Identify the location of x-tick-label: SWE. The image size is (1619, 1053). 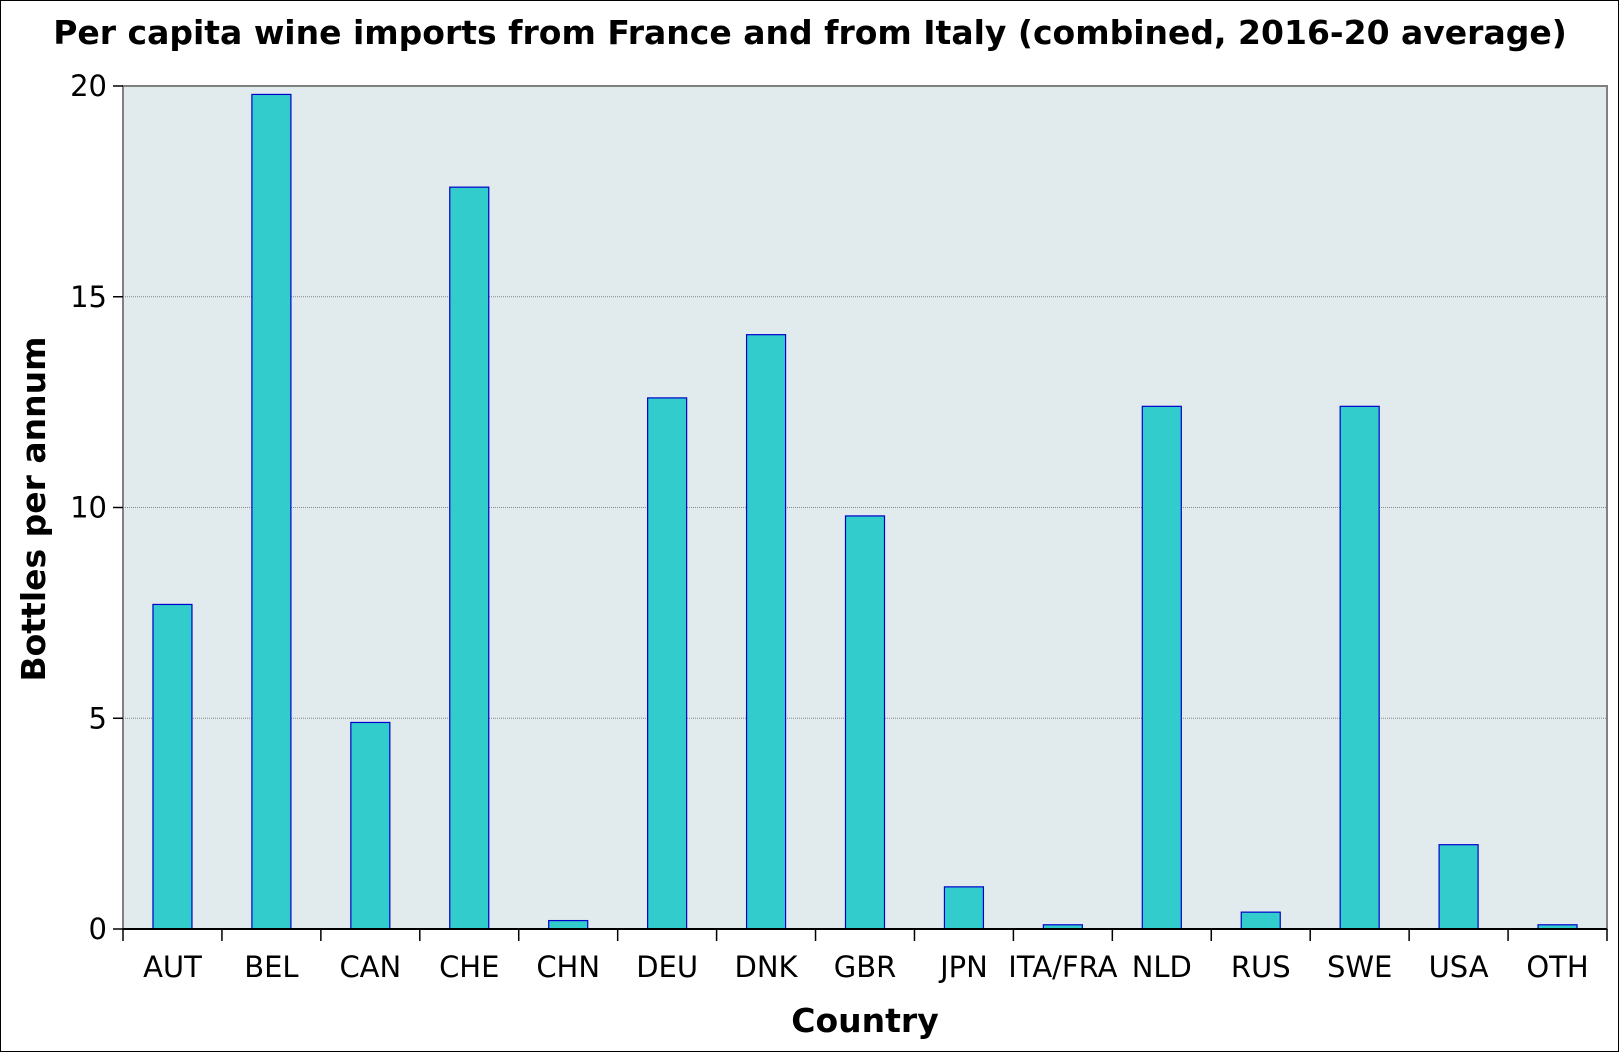
(1359, 967).